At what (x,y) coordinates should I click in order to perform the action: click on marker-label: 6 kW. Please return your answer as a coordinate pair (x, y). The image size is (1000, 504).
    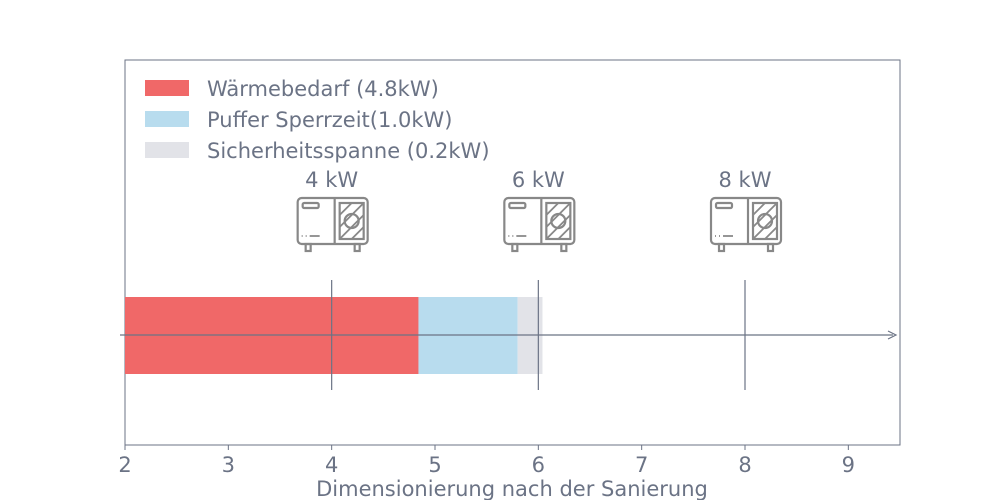
    Looking at the image, I should click on (538, 180).